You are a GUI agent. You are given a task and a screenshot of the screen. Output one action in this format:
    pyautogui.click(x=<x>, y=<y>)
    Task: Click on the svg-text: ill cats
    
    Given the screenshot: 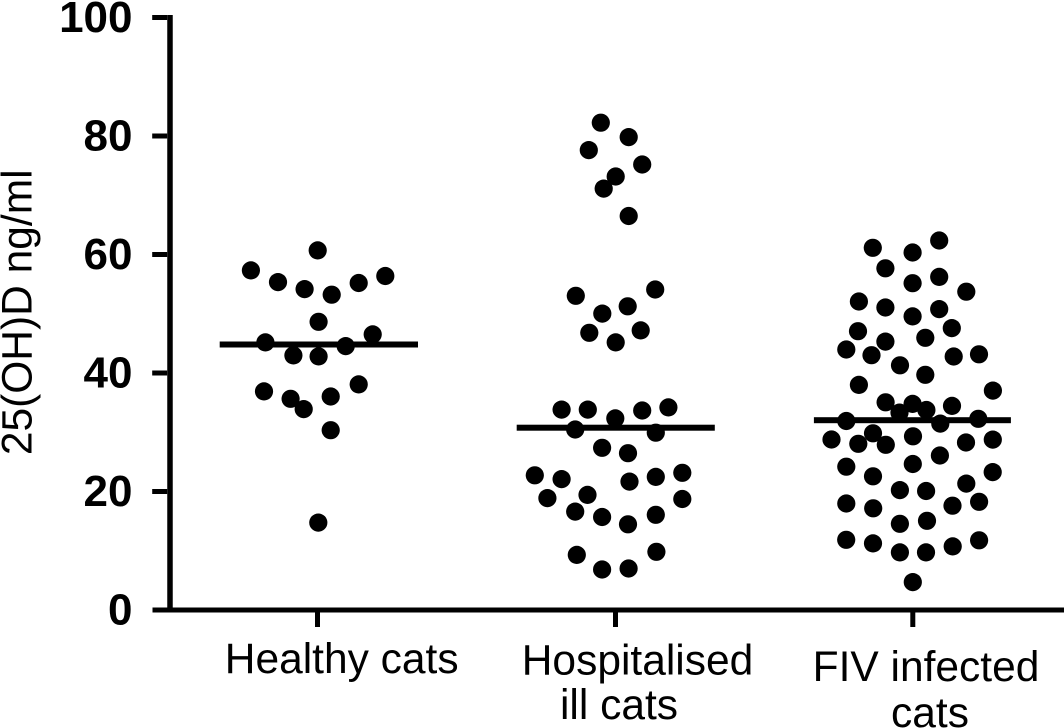 What is the action you would take?
    pyautogui.click(x=619, y=705)
    